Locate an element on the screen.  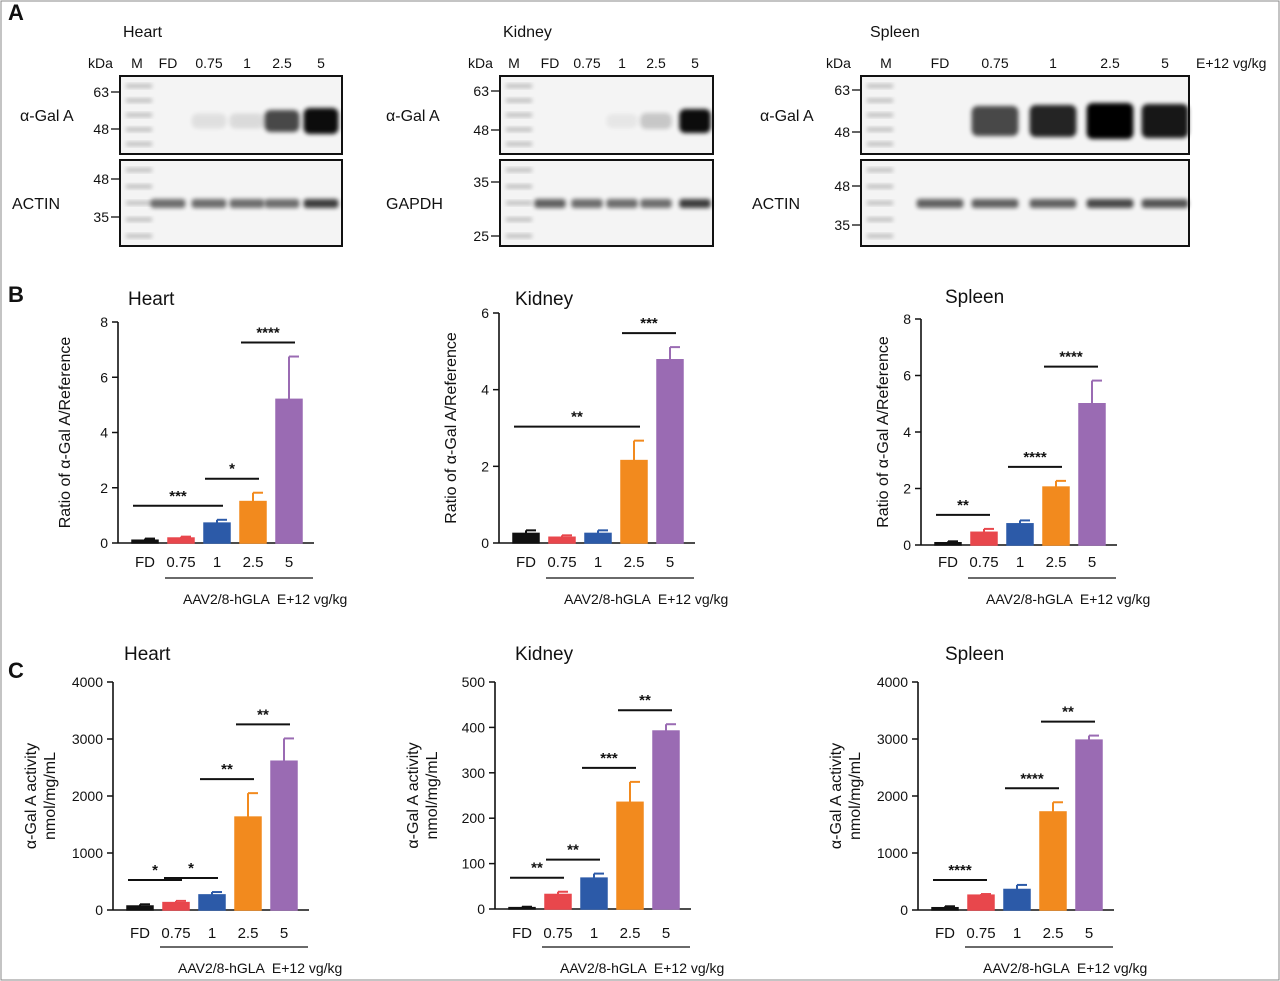
y-tick-label: 100 is located at coordinates (474, 864).